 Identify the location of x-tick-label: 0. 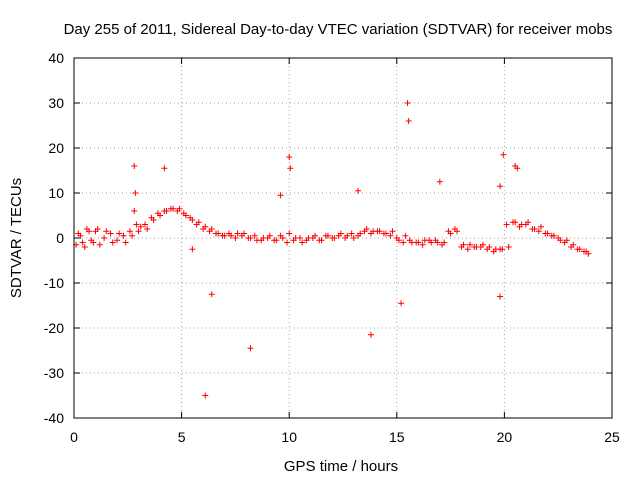
(74, 437).